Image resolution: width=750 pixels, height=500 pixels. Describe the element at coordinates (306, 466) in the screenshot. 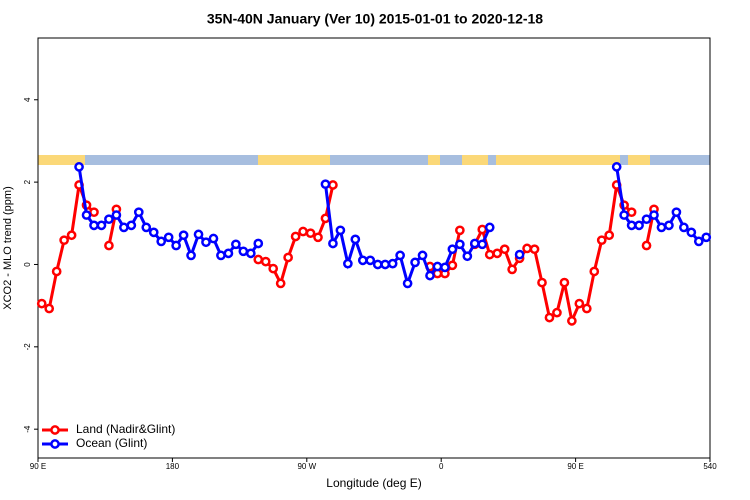

I see `x-tick-label: 90 W` at that location.